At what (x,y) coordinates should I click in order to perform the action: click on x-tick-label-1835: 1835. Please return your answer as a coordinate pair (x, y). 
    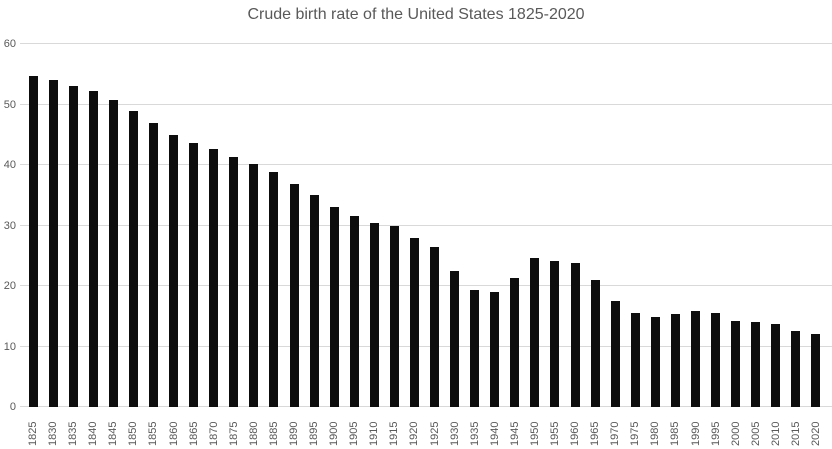
    Looking at the image, I should click on (73, 433).